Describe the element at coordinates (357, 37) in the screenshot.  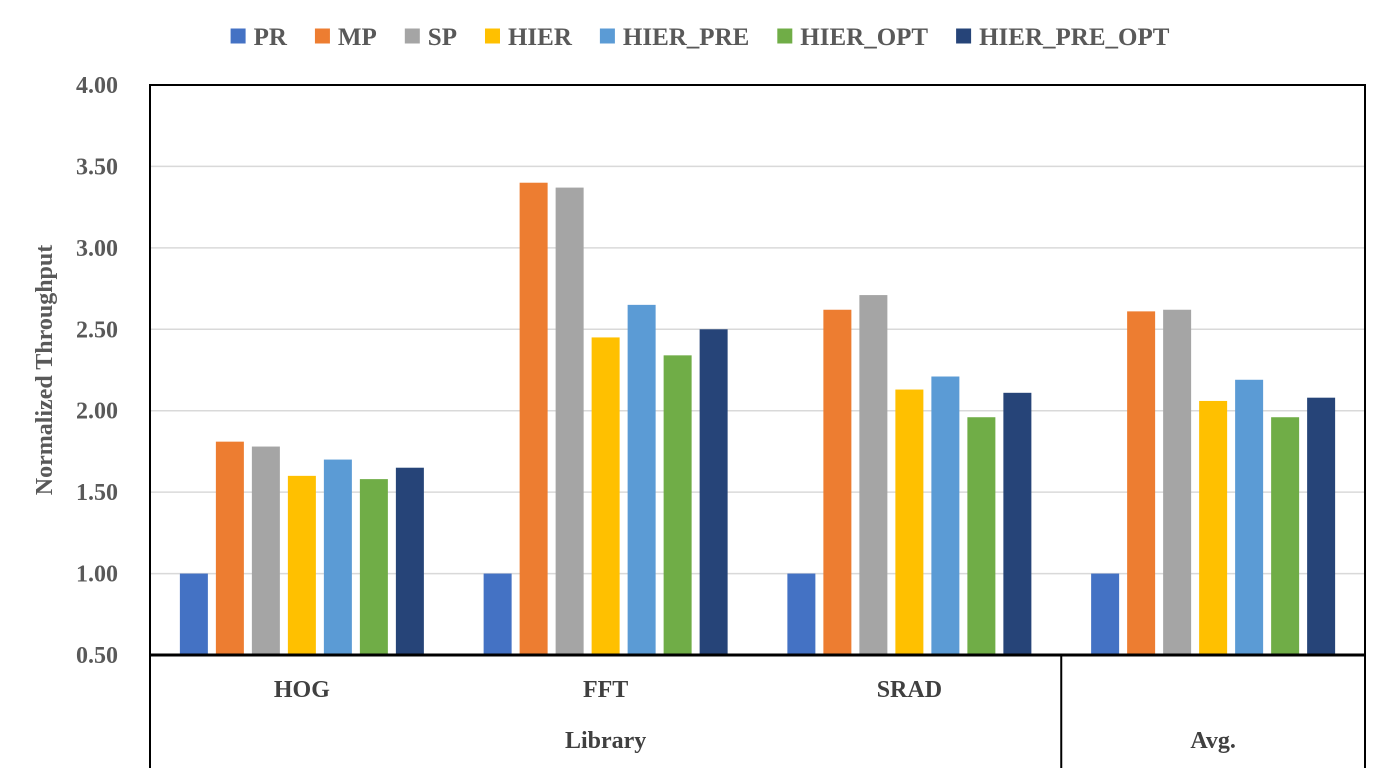
I see `legend-label: MP` at that location.